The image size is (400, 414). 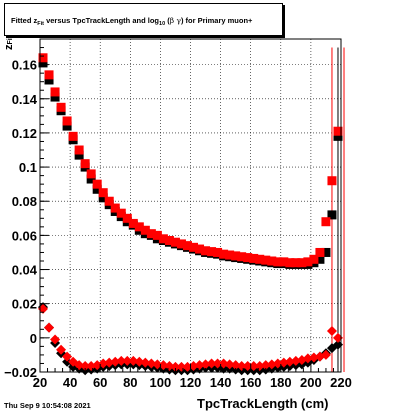 I want to click on title-z: z, so click(x=35, y=20).